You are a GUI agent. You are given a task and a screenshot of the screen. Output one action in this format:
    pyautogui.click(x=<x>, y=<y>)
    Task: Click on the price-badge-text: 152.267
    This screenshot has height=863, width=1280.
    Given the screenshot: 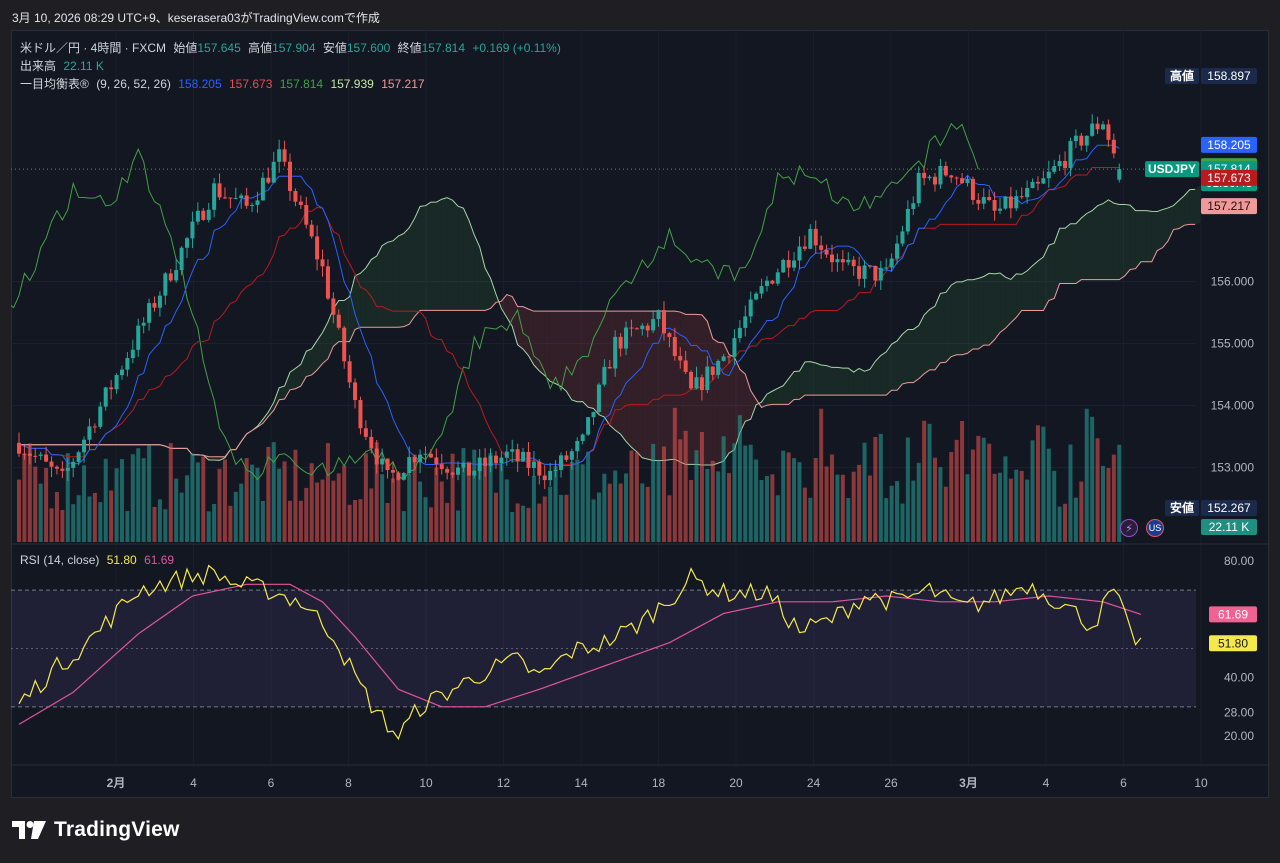 What is the action you would take?
    pyautogui.click(x=1229, y=508)
    